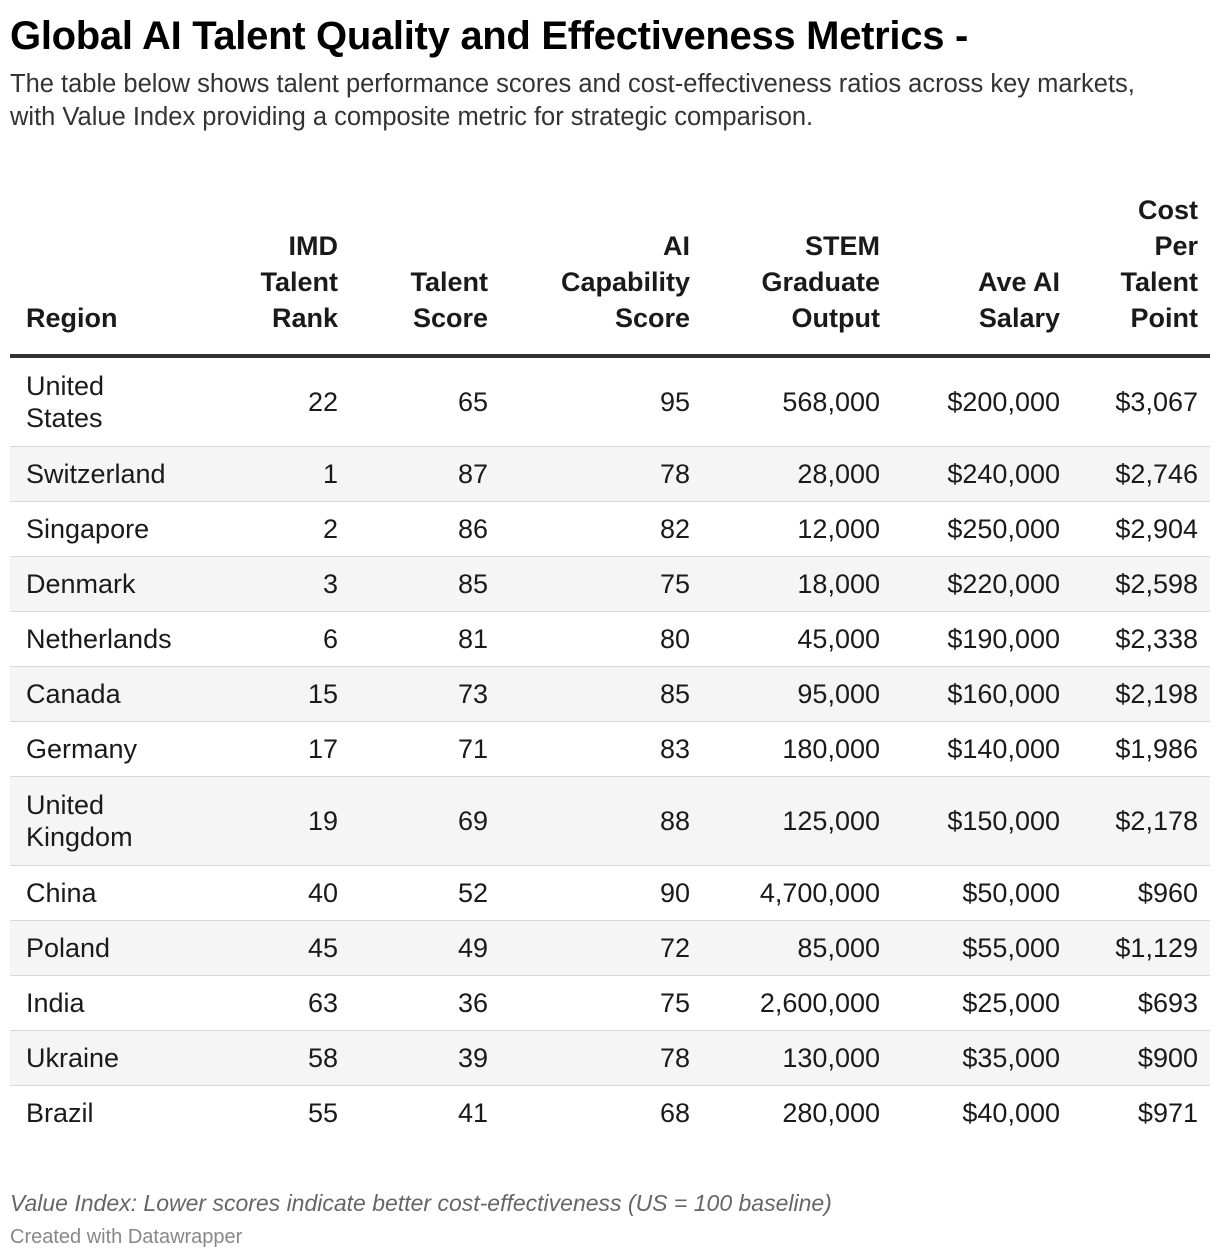  I want to click on talent-score-cell: 69, so click(425, 821).